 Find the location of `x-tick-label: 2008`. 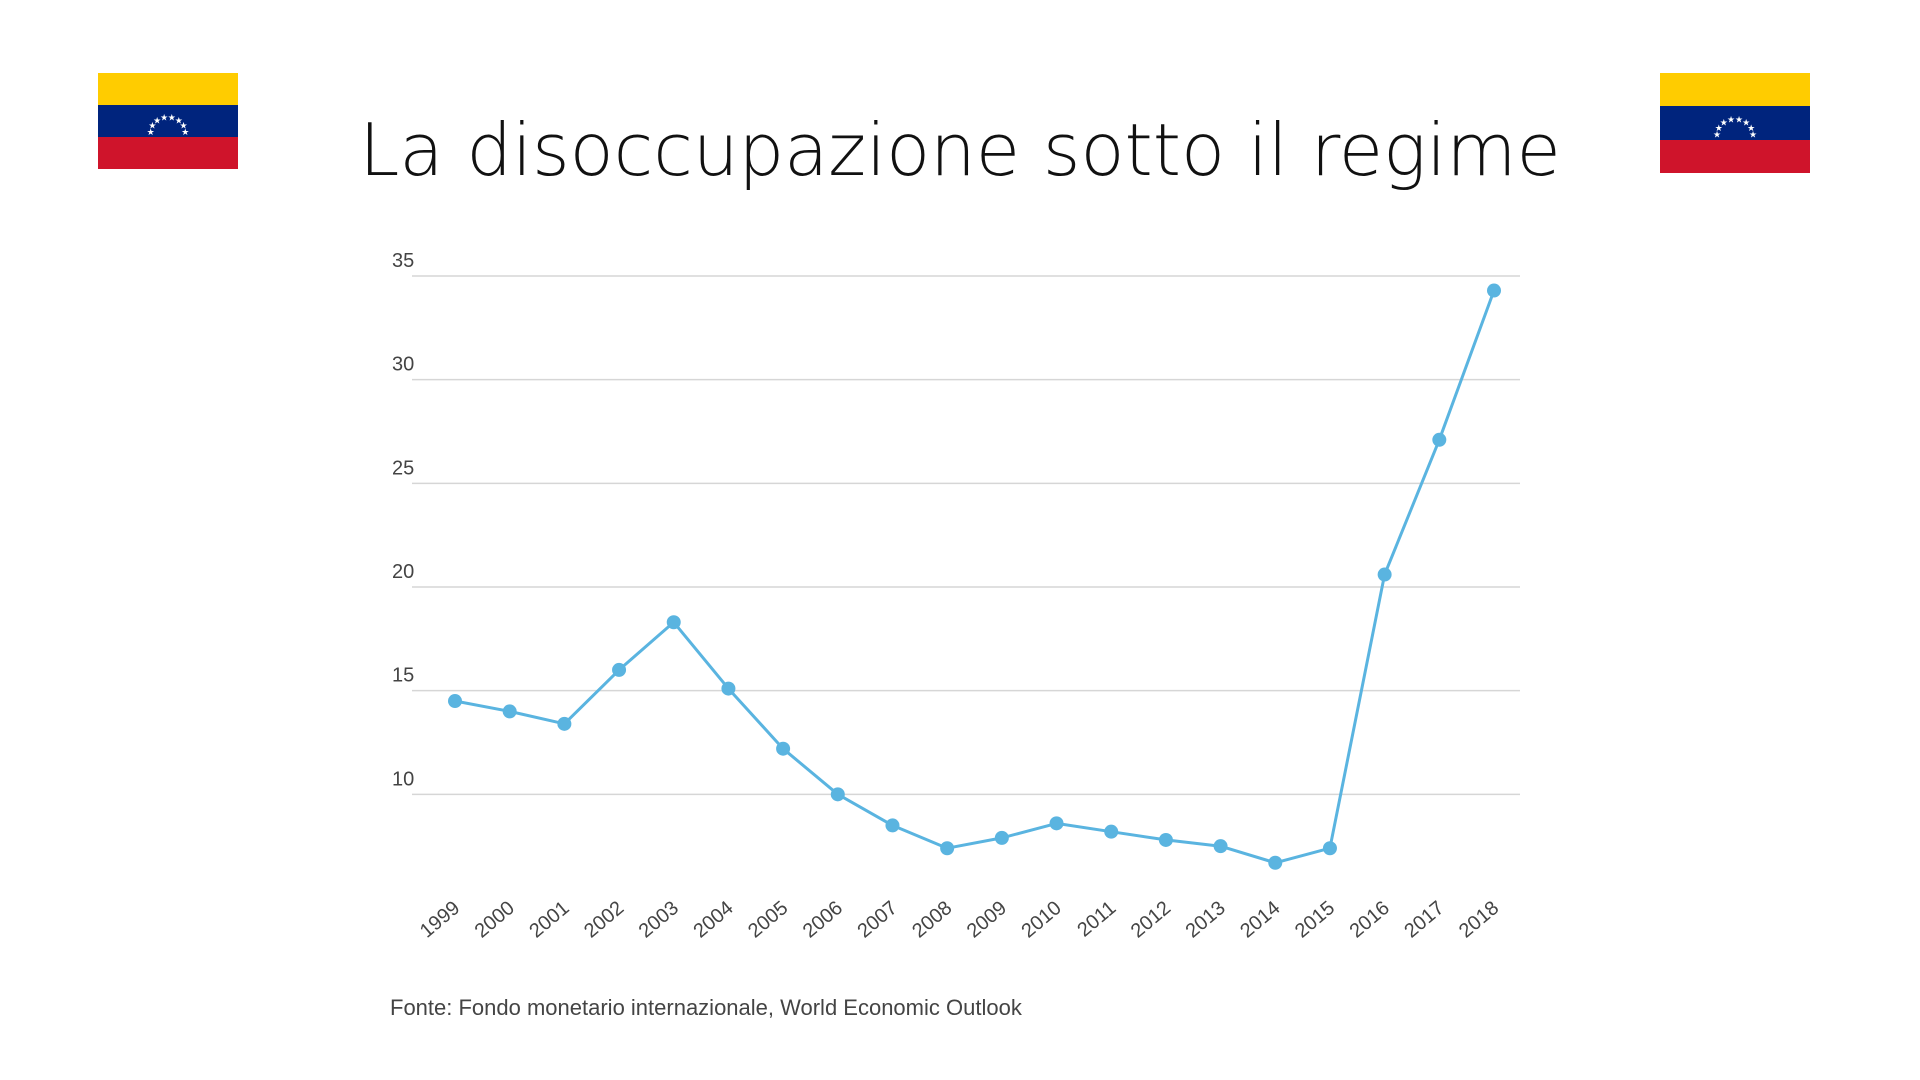

x-tick-label: 2008 is located at coordinates (932, 919).